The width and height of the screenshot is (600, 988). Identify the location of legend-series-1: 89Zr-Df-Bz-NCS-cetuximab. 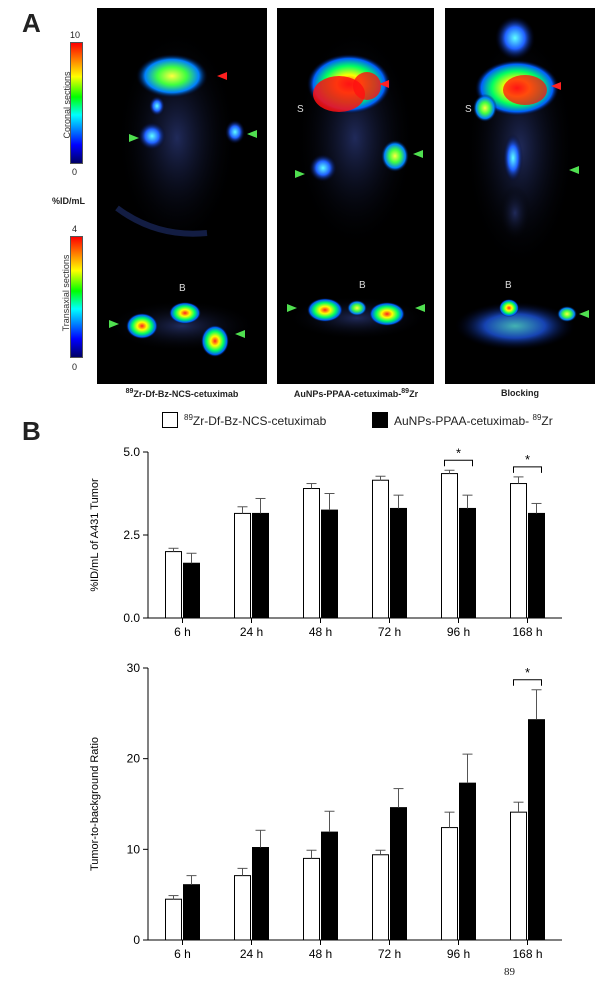
(244, 420).